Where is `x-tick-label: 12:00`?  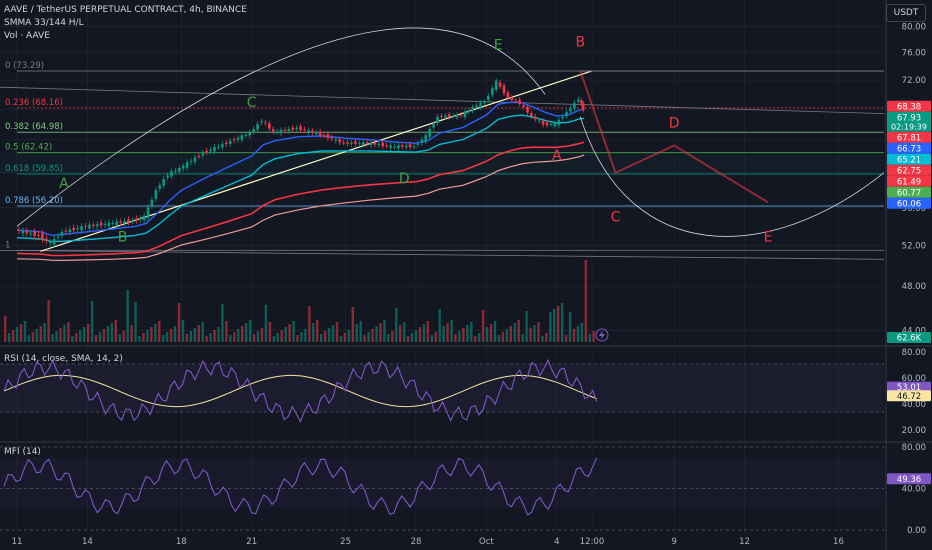 x-tick-label: 12:00 is located at coordinates (592, 542).